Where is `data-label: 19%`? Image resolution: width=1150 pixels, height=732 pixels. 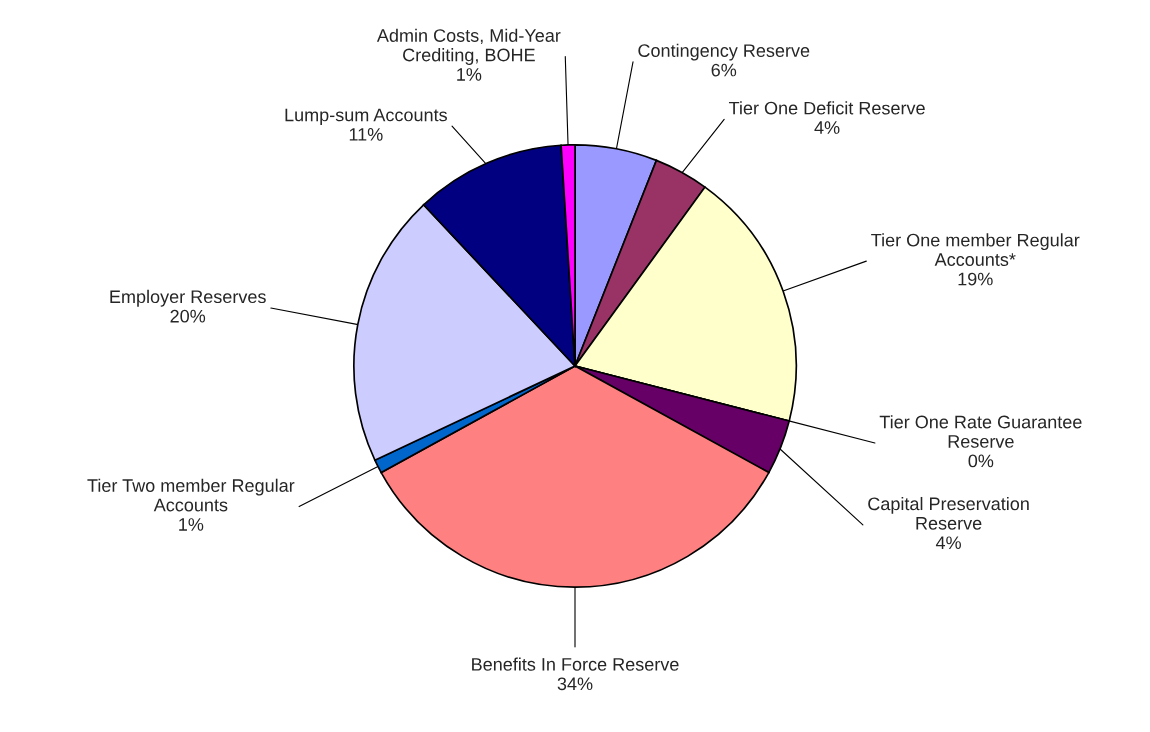
data-label: 19% is located at coordinates (975, 279).